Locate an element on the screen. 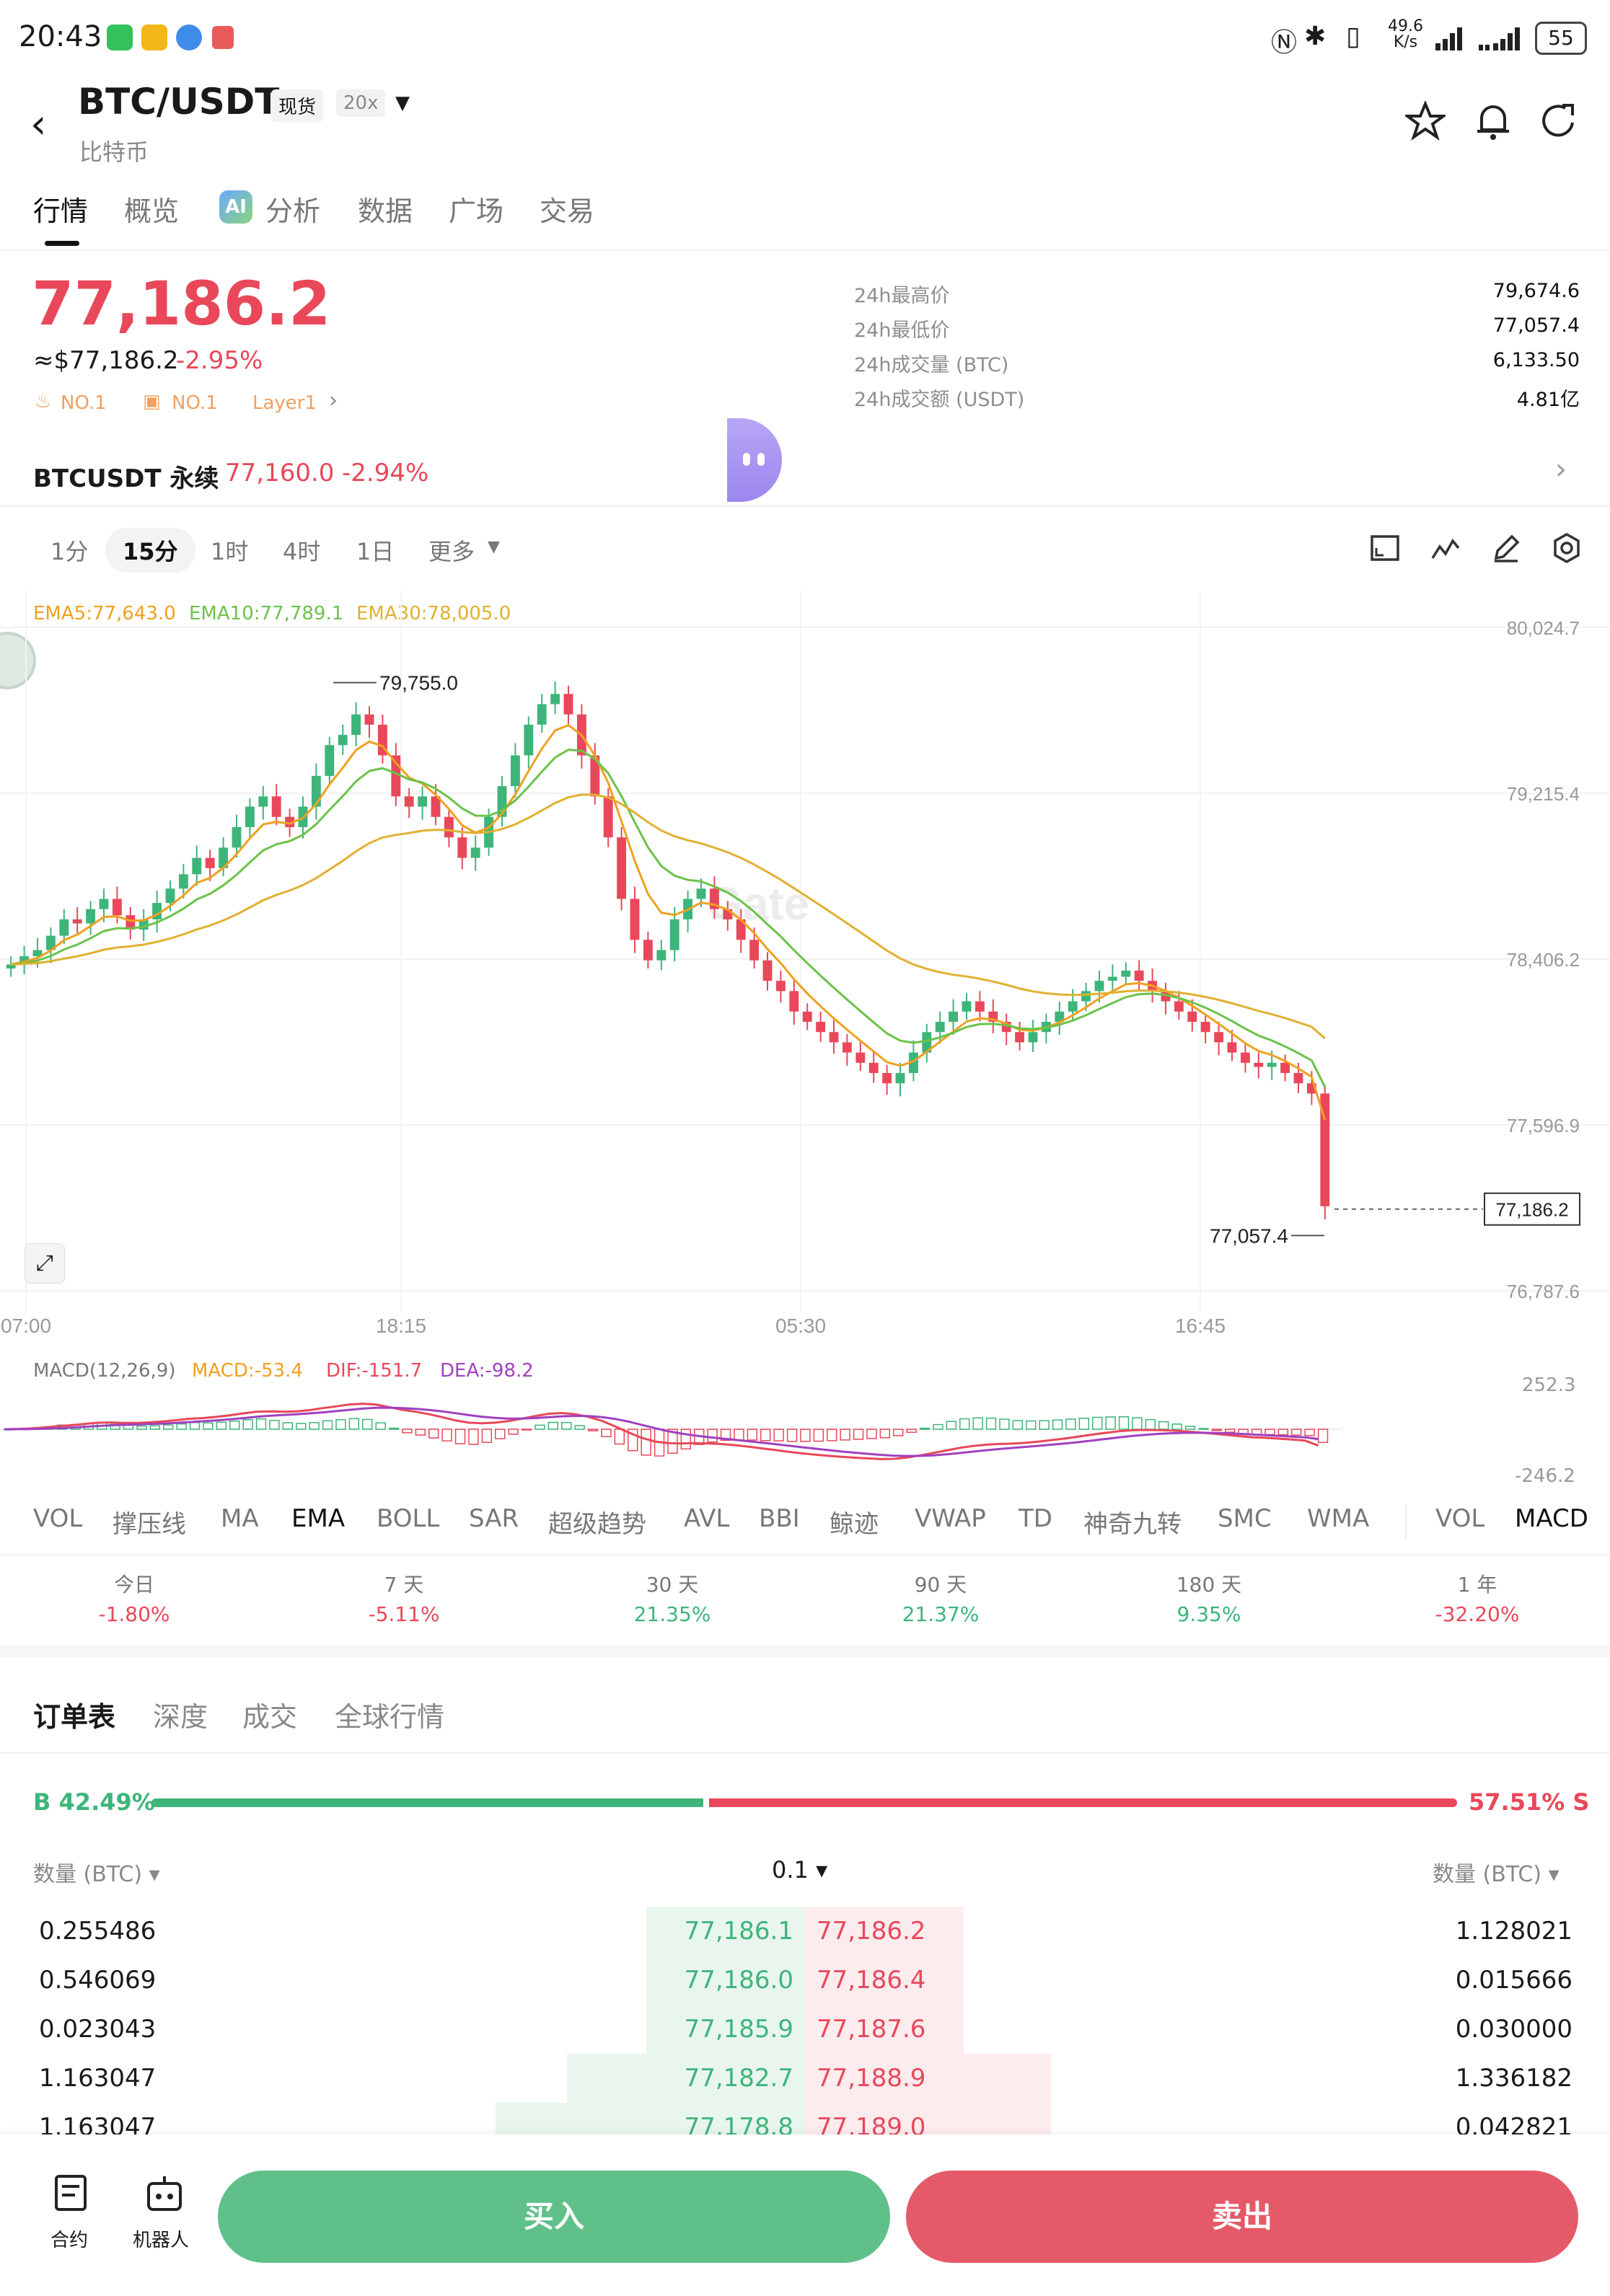  precision-select: 0.1 ▾ is located at coordinates (800, 1870).